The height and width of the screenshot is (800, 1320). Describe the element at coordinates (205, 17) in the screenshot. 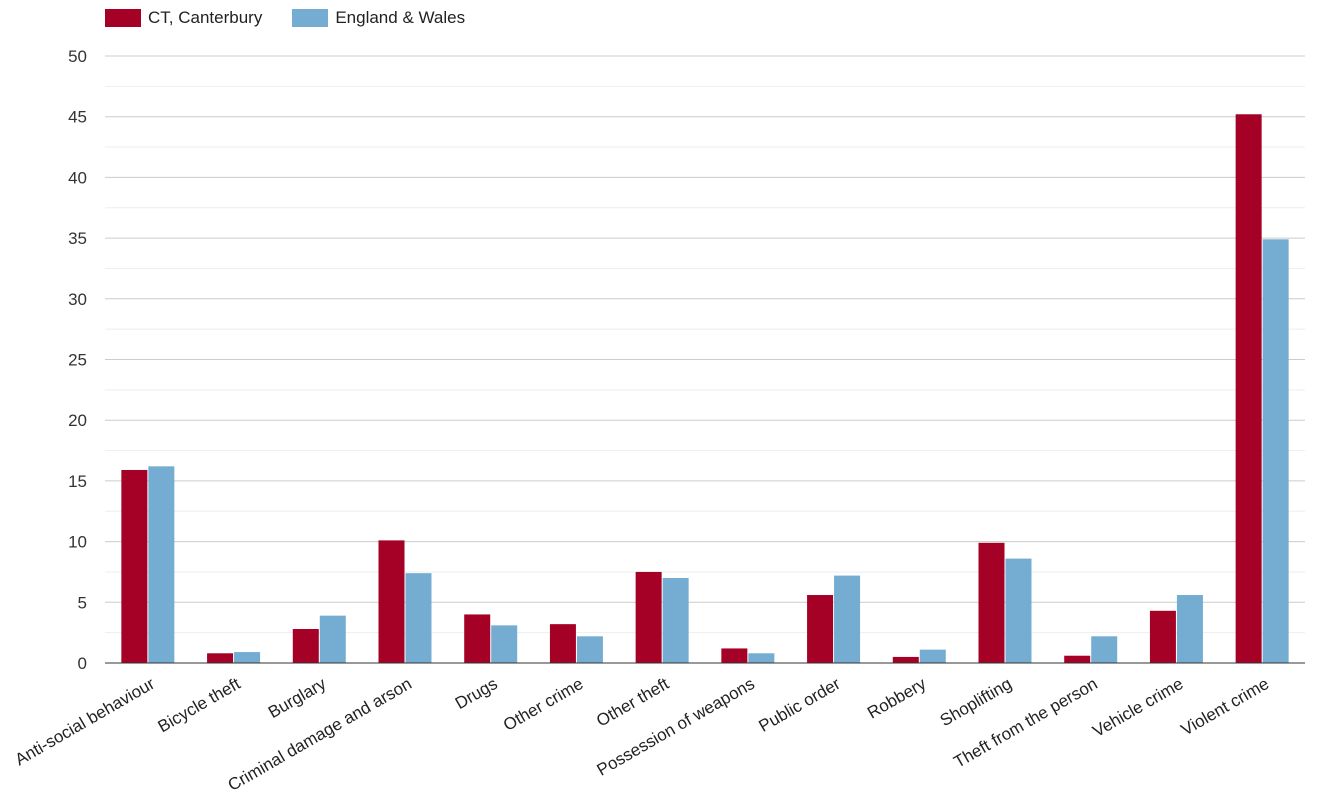

I see `legend-label-canterbury: CT, Canterbury` at that location.